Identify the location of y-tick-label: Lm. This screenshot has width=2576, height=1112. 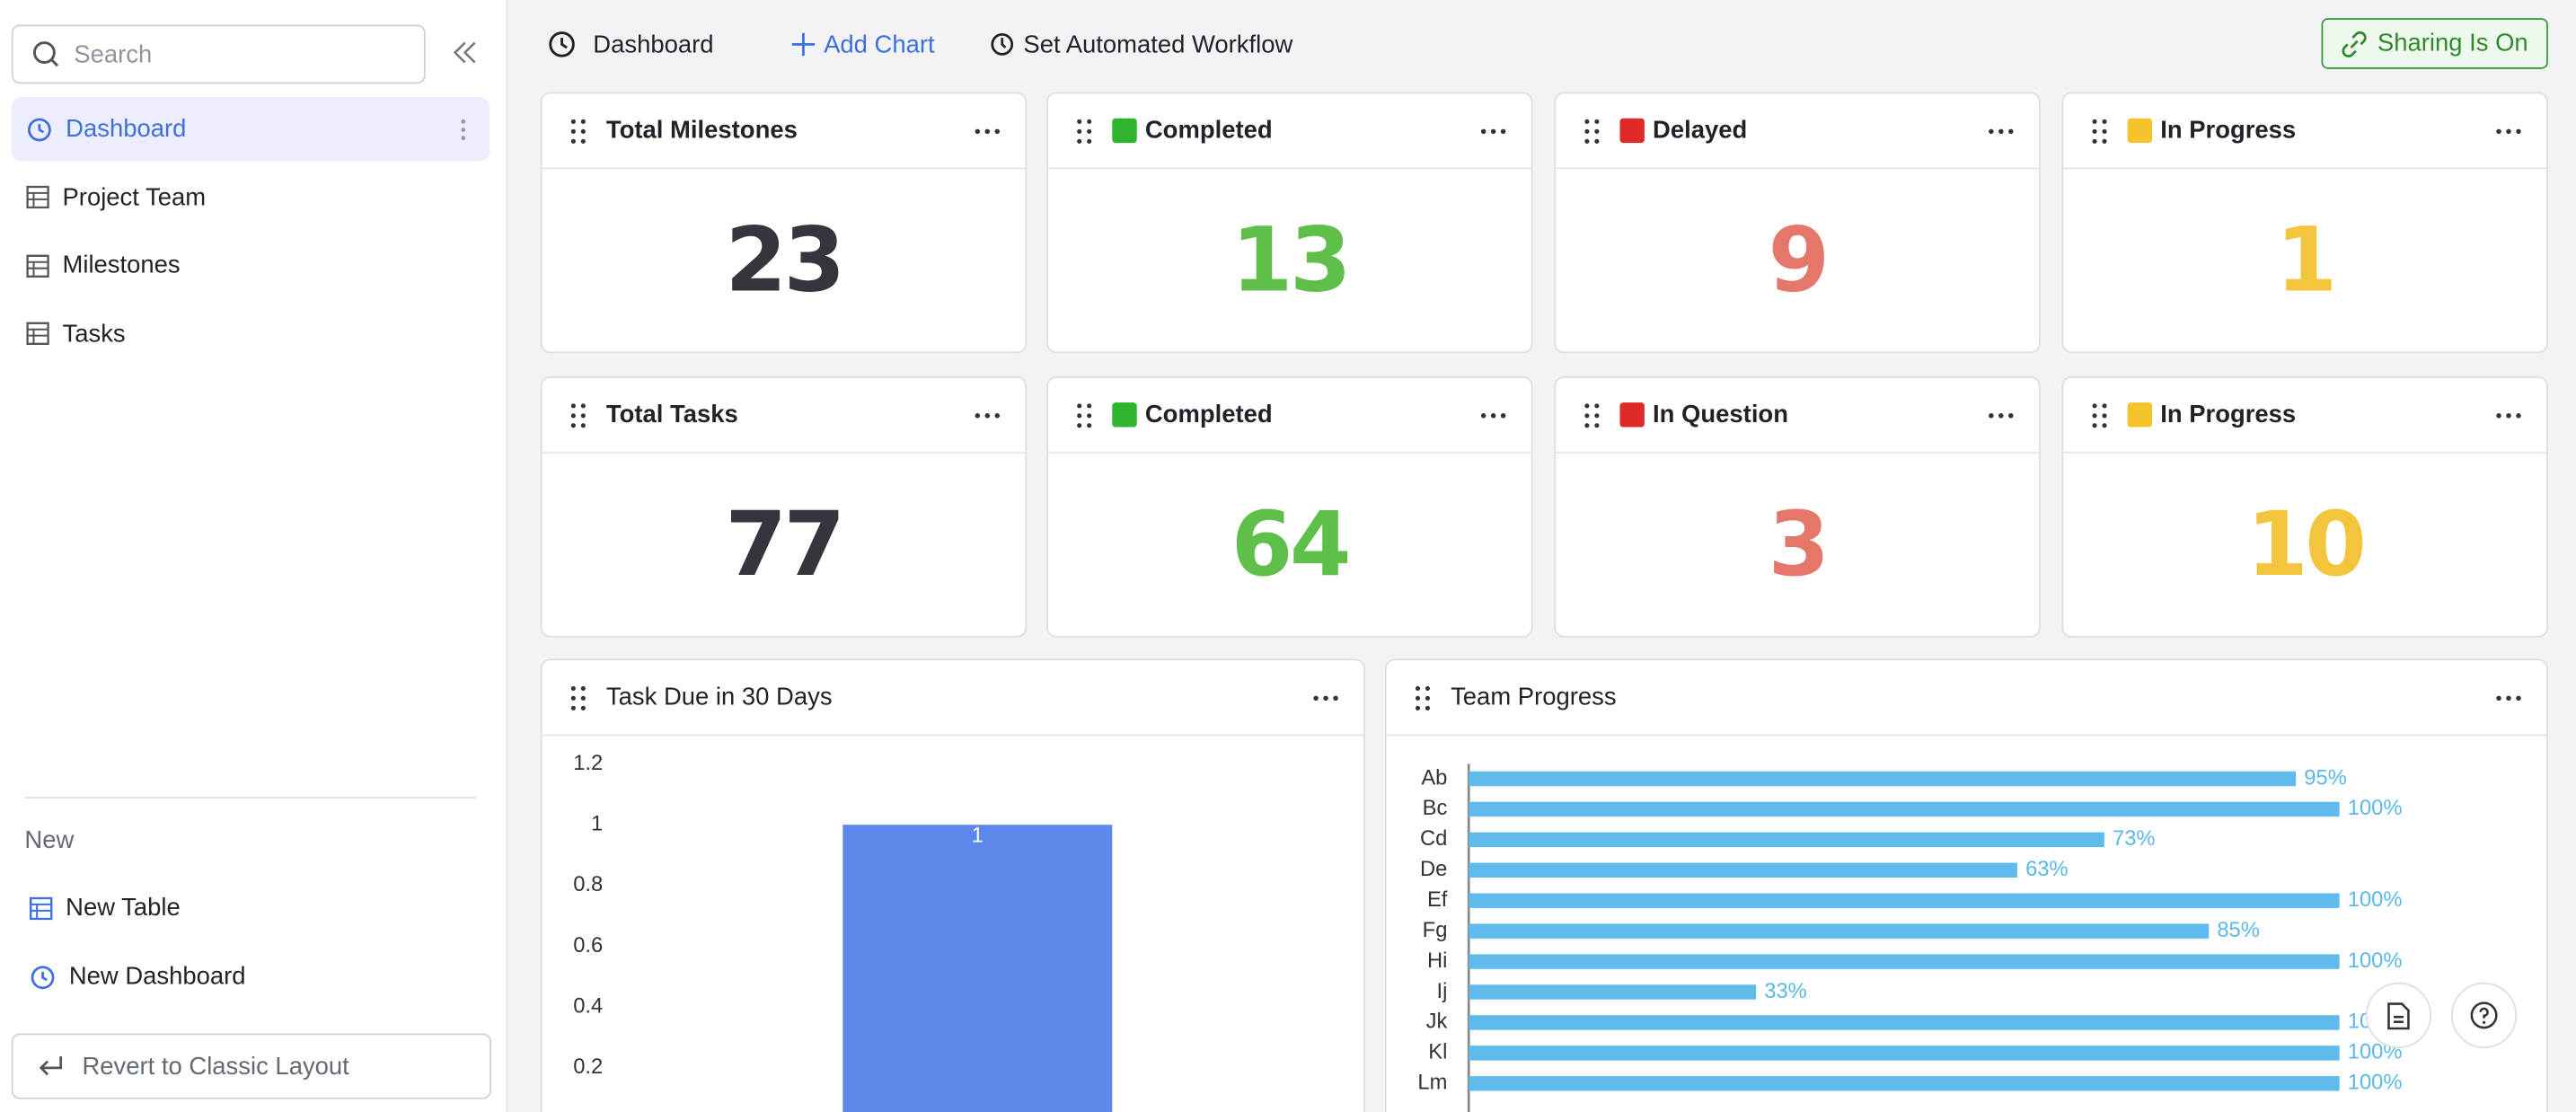
(1432, 1083).